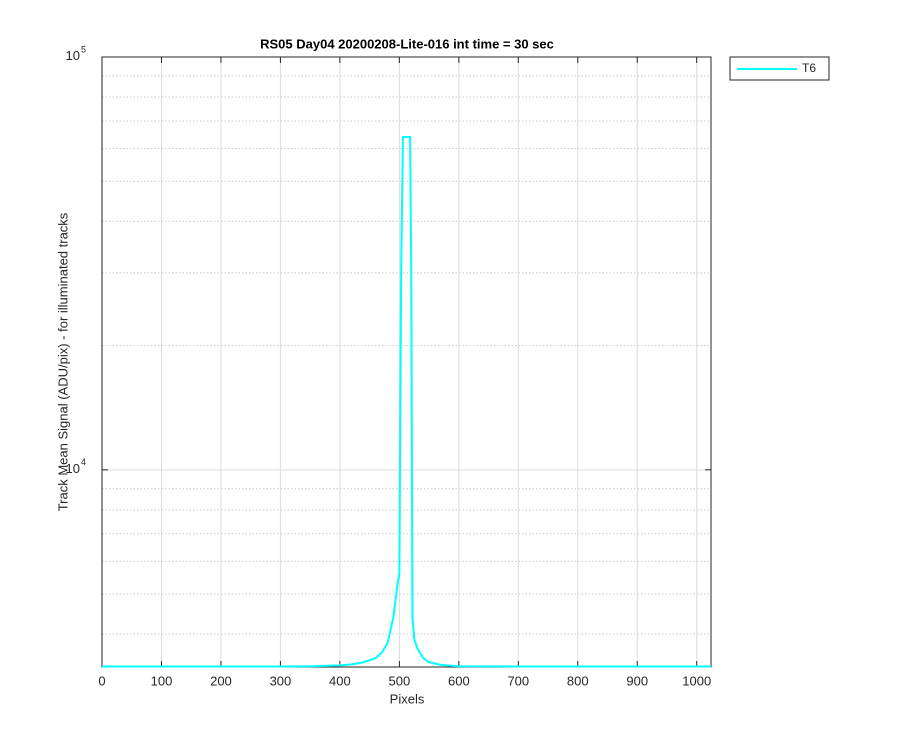  I want to click on x-tick-label: 700, so click(518, 680).